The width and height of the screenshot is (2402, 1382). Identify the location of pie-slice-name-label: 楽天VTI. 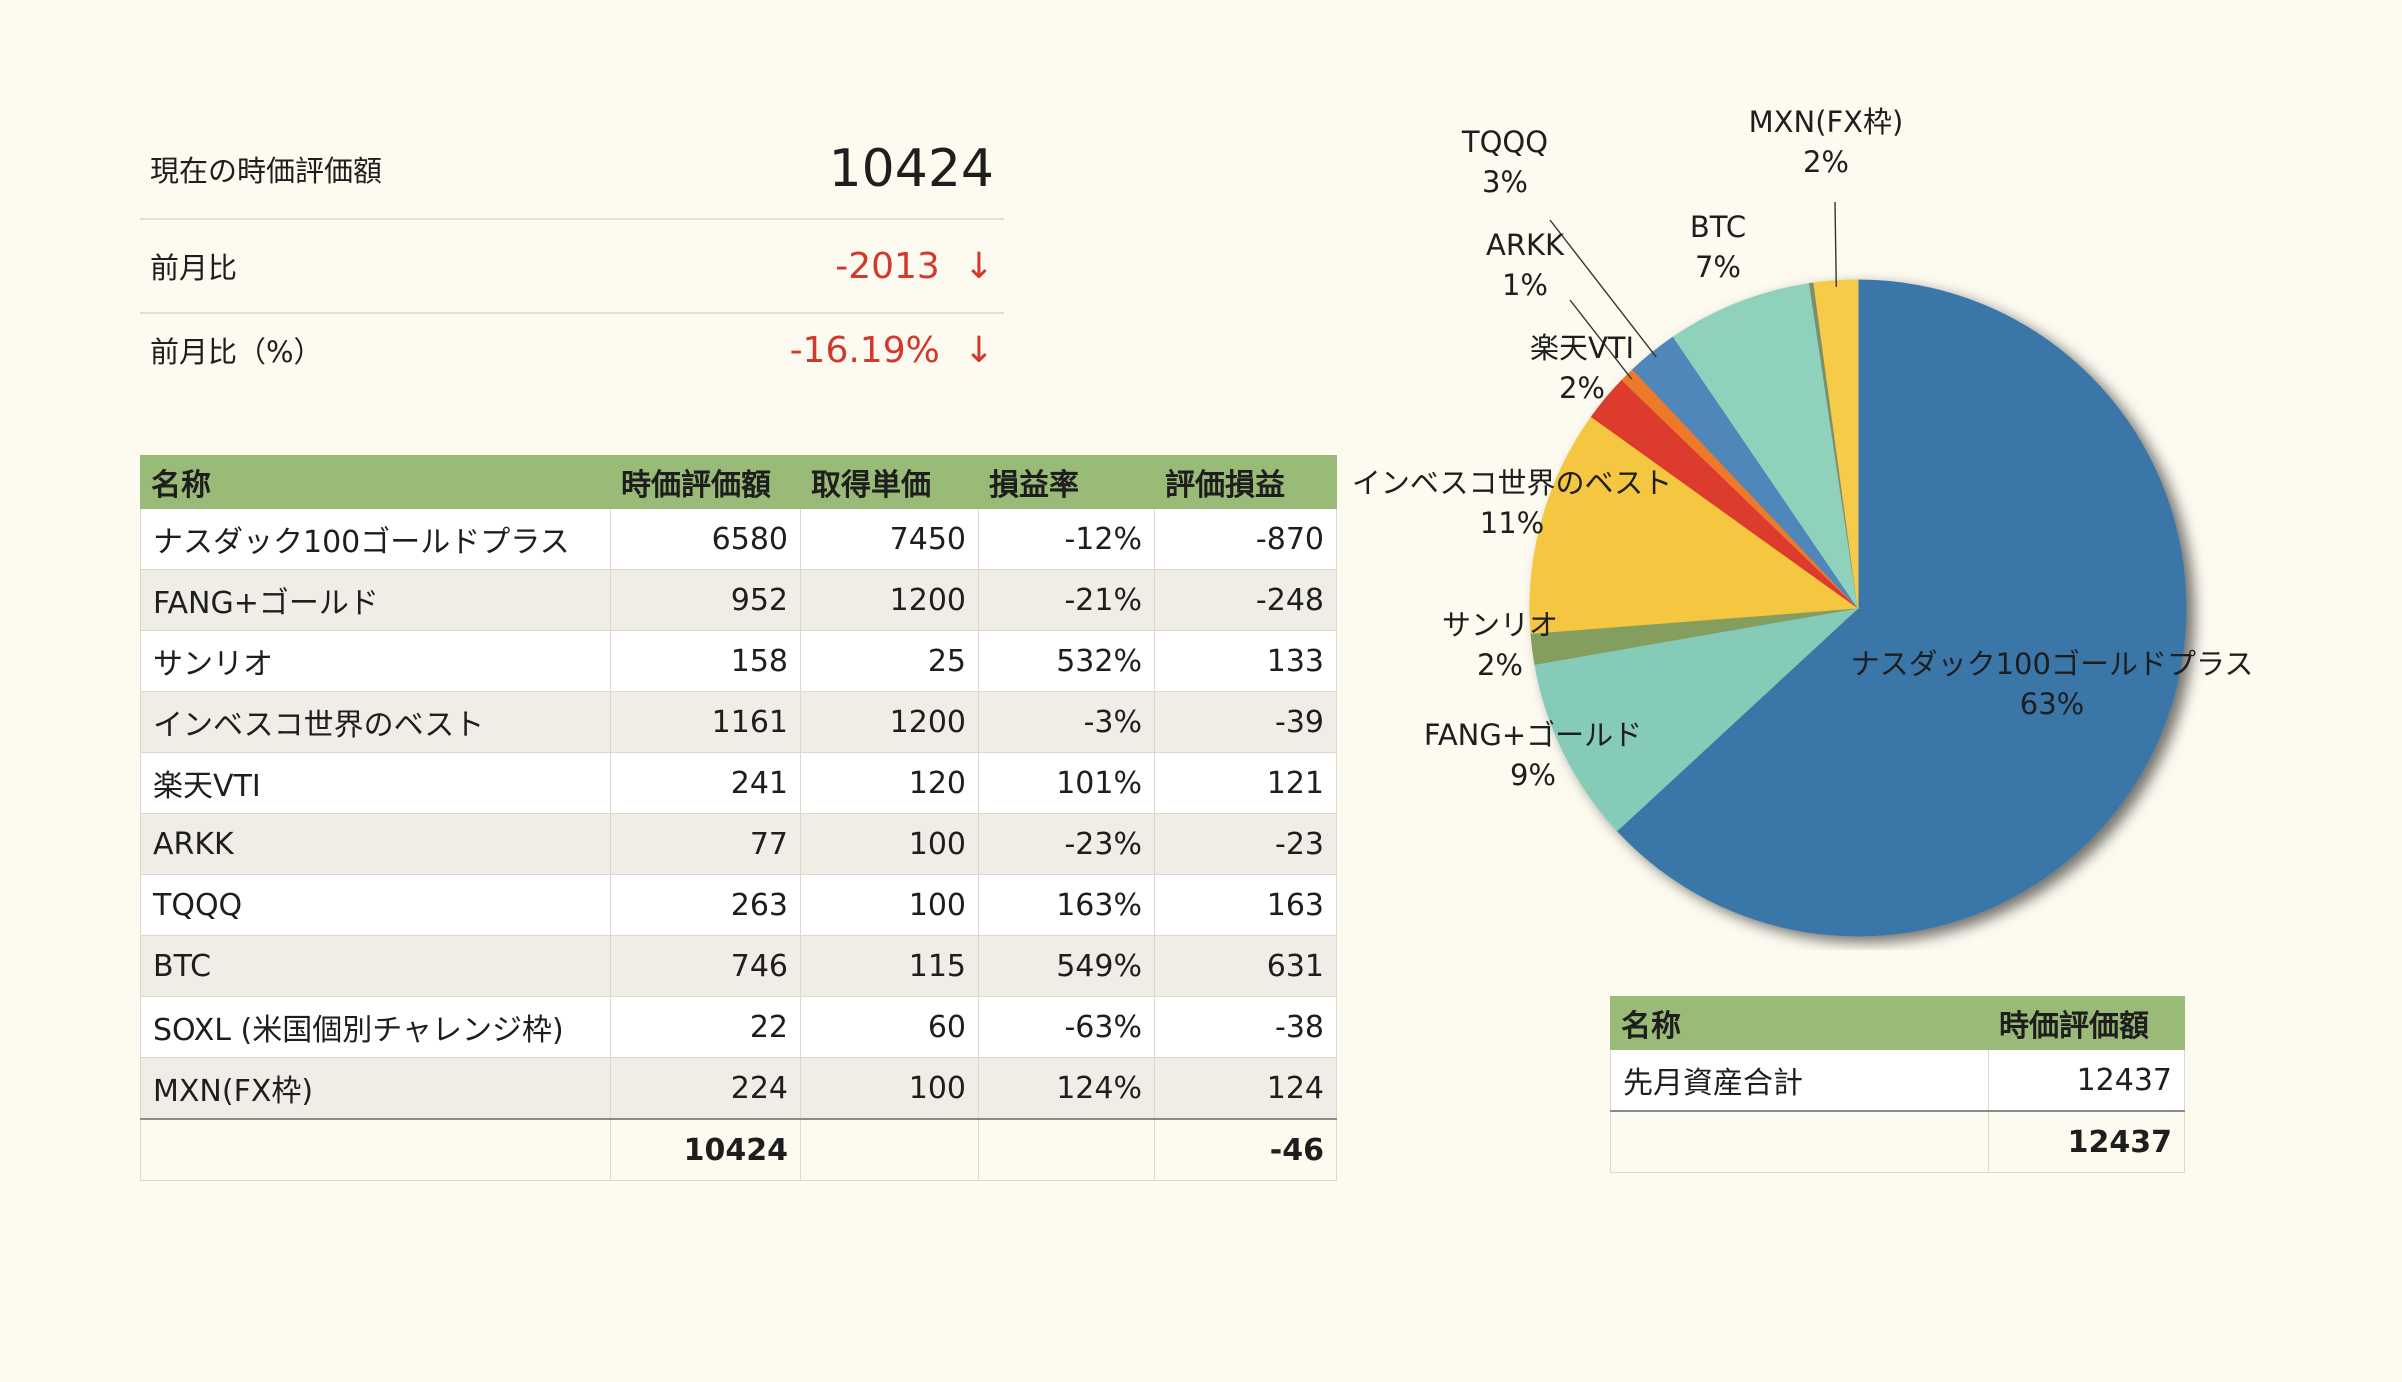
(1582, 348).